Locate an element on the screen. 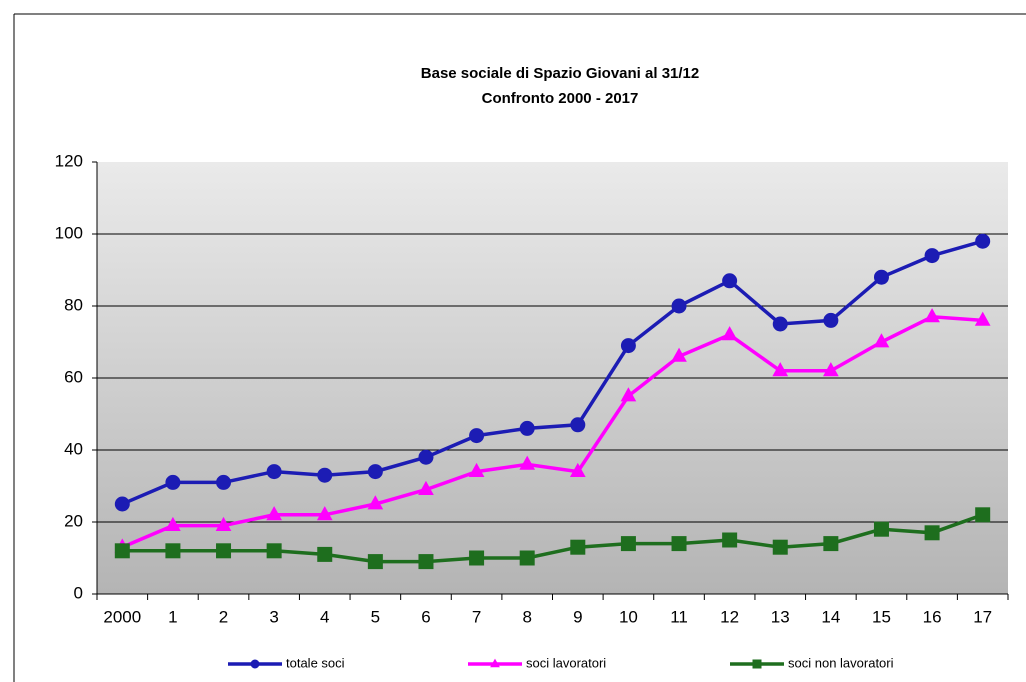 The height and width of the screenshot is (682, 1026). x-tick-label: 5 is located at coordinates (375, 616).